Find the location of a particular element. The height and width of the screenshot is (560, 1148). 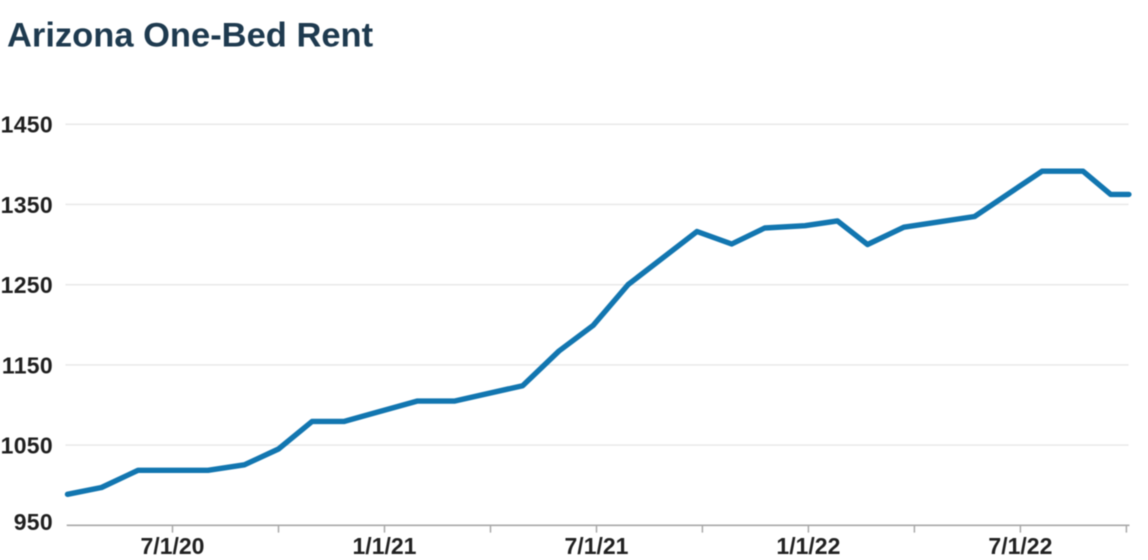

svg-text: 1350 is located at coordinates (27, 205).